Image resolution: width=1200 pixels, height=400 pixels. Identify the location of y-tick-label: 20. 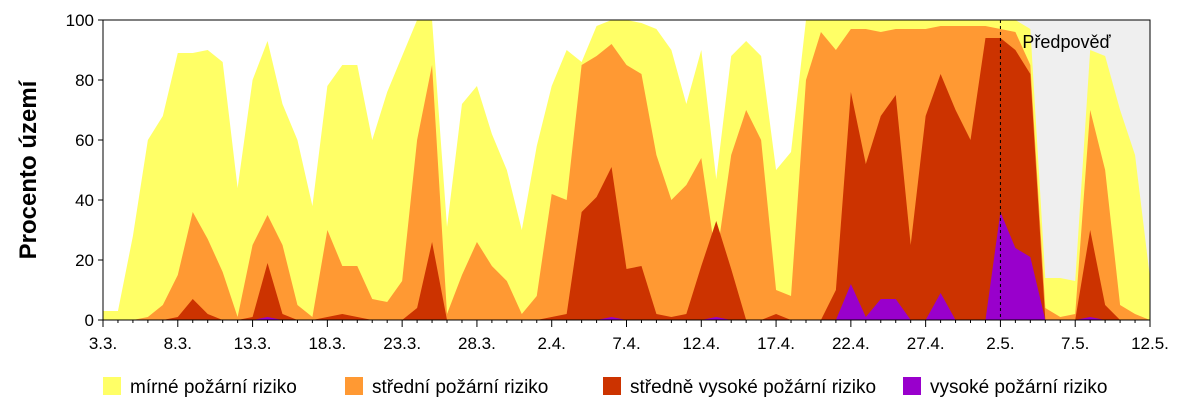
(84, 260).